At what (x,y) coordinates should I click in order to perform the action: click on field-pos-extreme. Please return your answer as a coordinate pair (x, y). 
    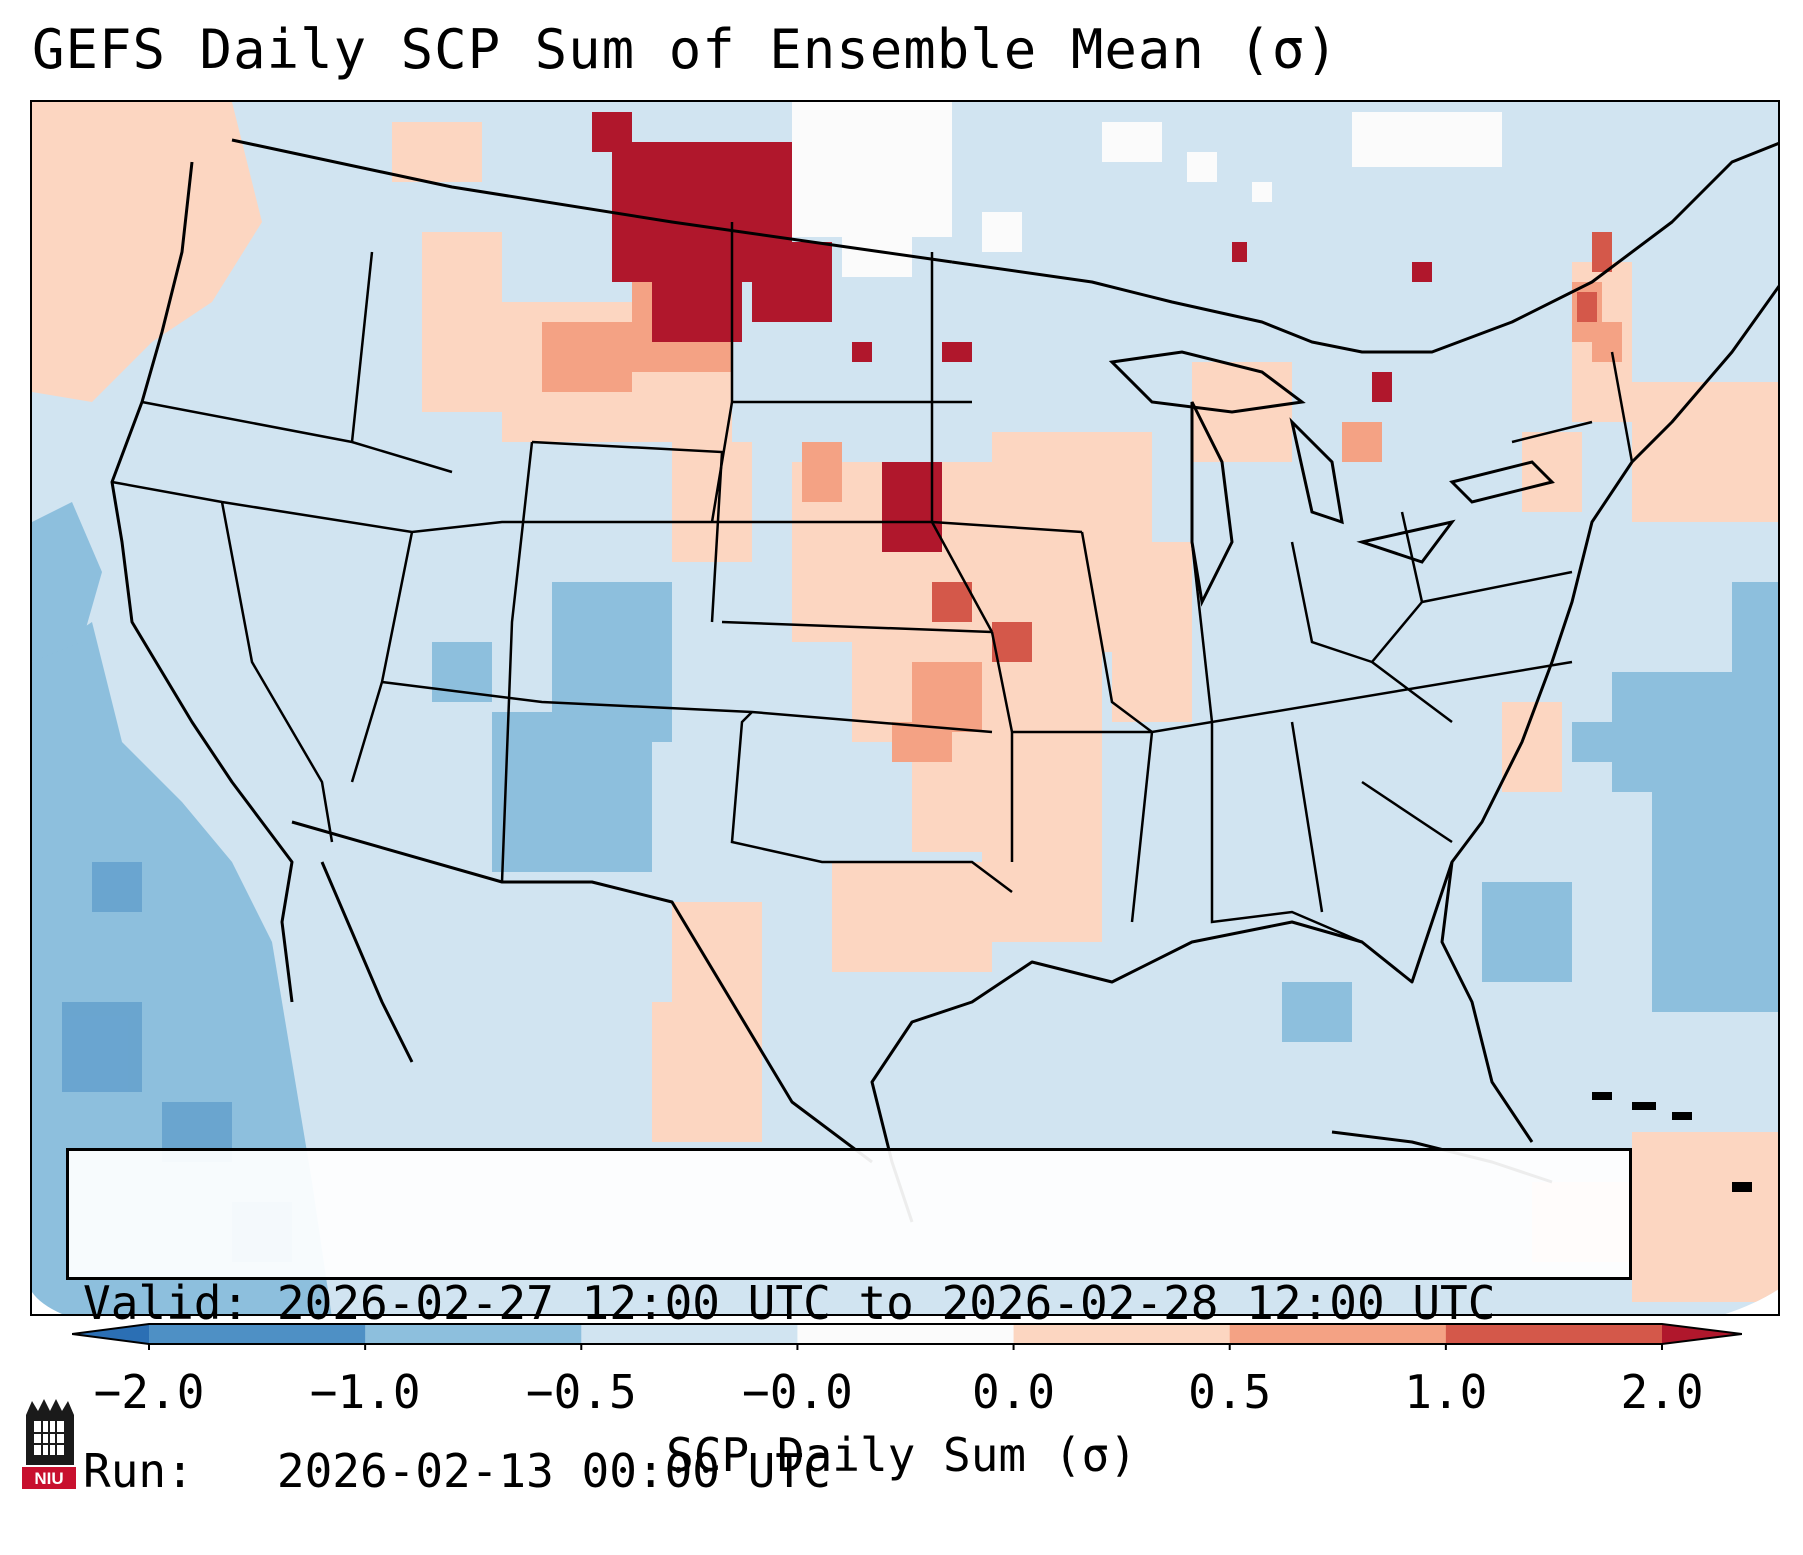
    Looking at the image, I should click on (1012, 332).